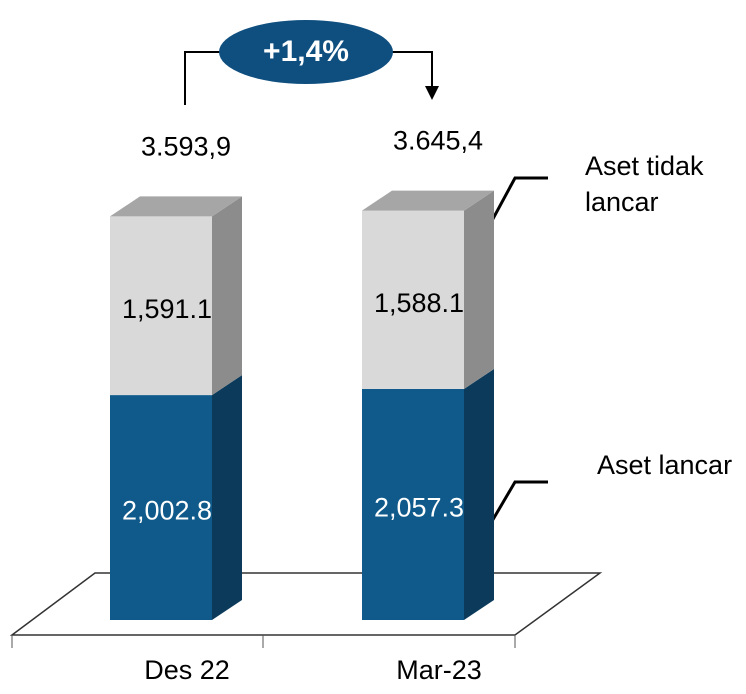 The width and height of the screenshot is (746, 694). I want to click on x-tick-label: Des 22, so click(187, 670).